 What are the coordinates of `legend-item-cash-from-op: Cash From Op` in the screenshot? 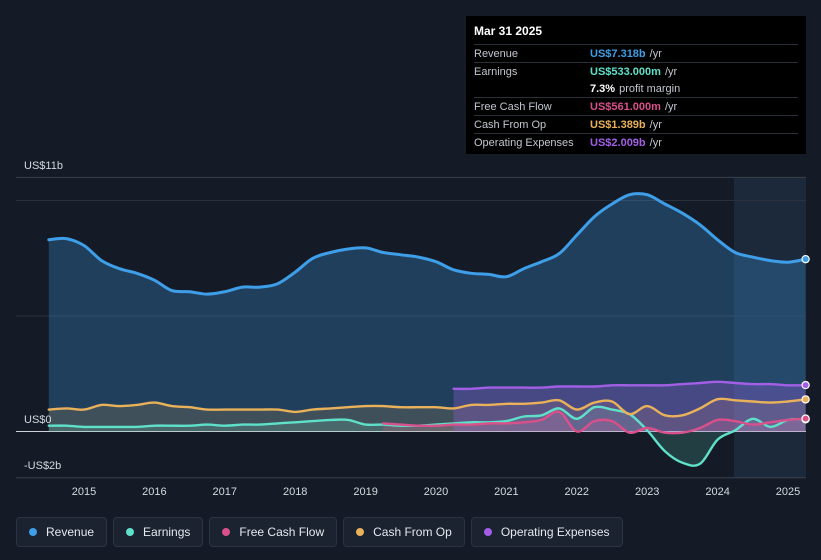 It's located at (404, 532).